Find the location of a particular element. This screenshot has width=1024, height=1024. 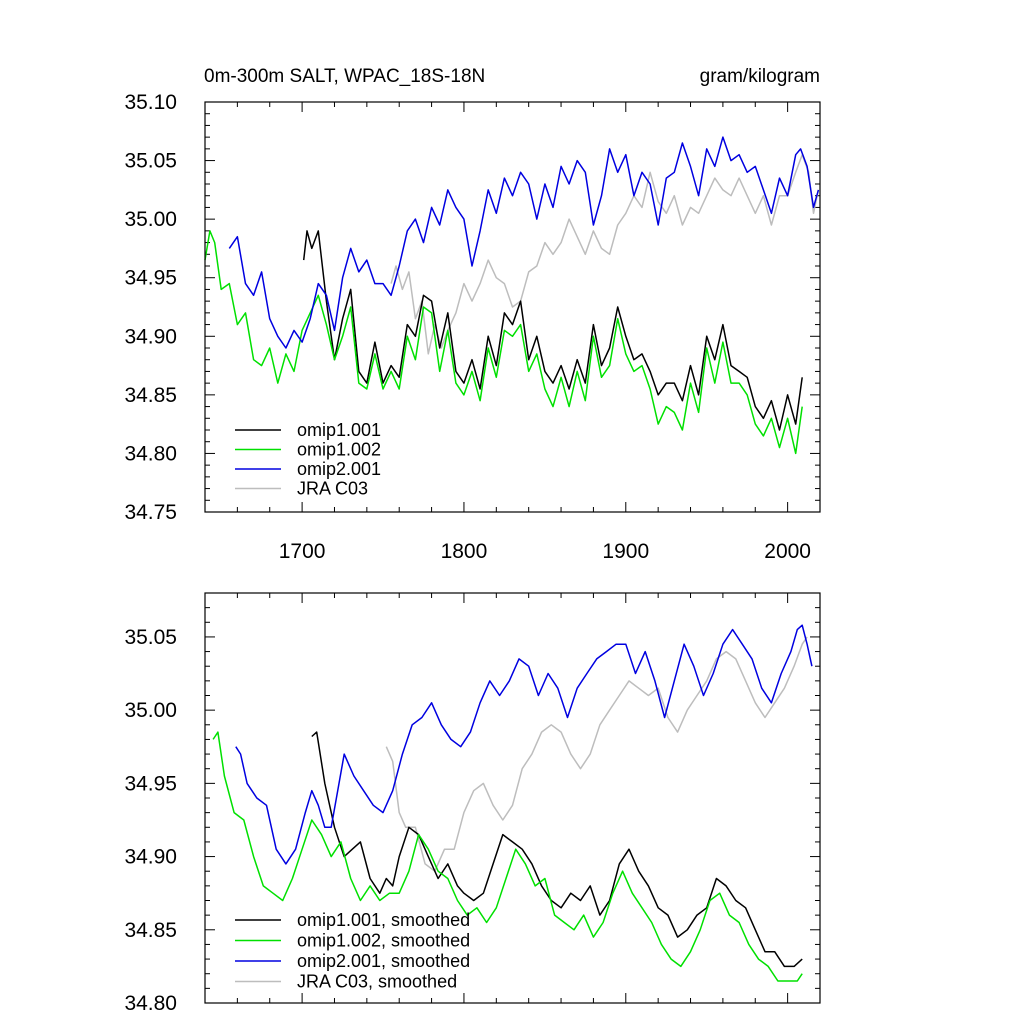

legend-label: omip1.002 is located at coordinates (339, 450).